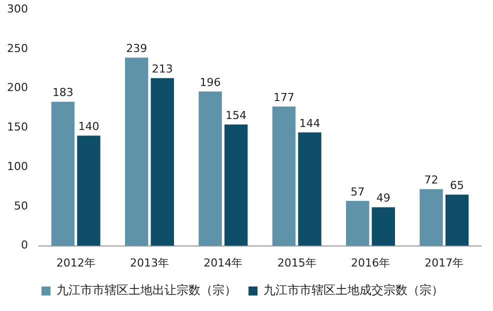 Image resolution: width=493 pixels, height=311 pixels. What do you see at coordinates (431, 179) in the screenshot?
I see `data-label: 72` at bounding box center [431, 179].